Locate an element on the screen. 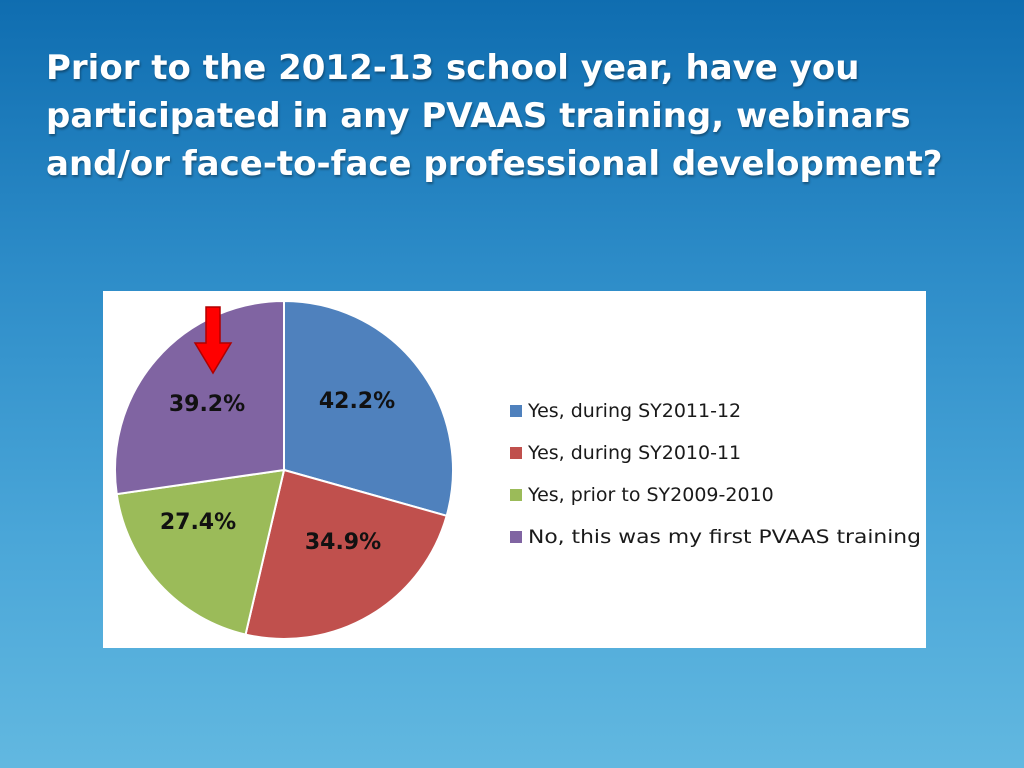 This screenshot has width=1024, height=768. legend-item: Yes, prior to SY2009-2010 is located at coordinates (642, 495).